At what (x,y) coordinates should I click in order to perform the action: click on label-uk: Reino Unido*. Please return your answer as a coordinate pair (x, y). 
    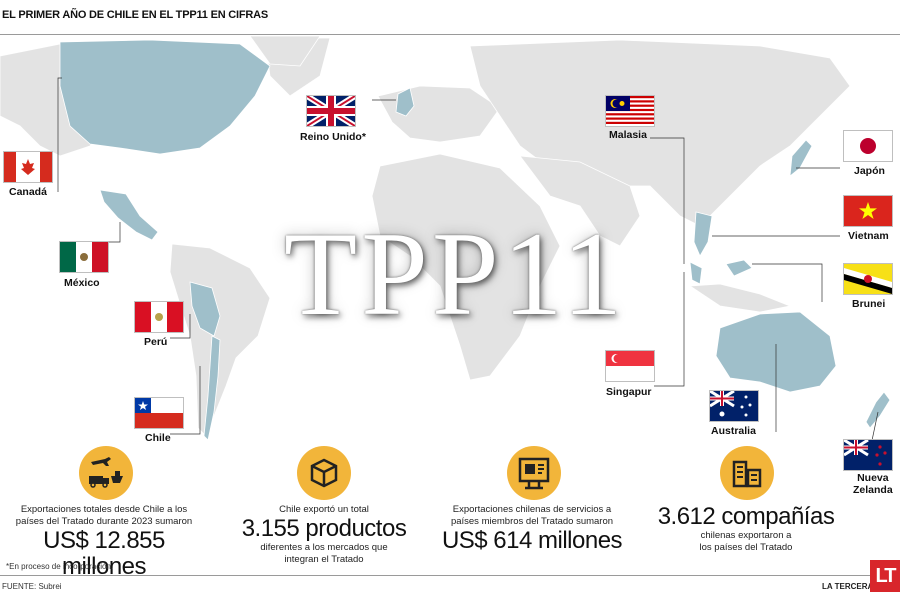
    Looking at the image, I should click on (333, 137).